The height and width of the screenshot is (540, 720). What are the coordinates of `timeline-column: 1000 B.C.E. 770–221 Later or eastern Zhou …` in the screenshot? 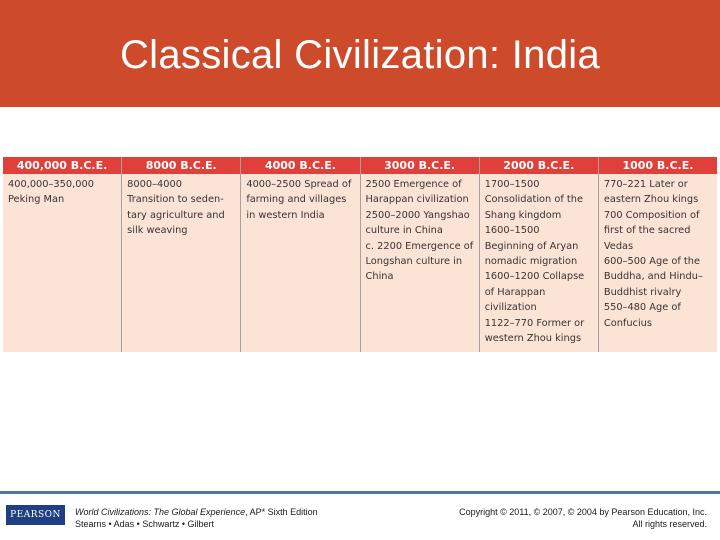 It's located at (658, 254).